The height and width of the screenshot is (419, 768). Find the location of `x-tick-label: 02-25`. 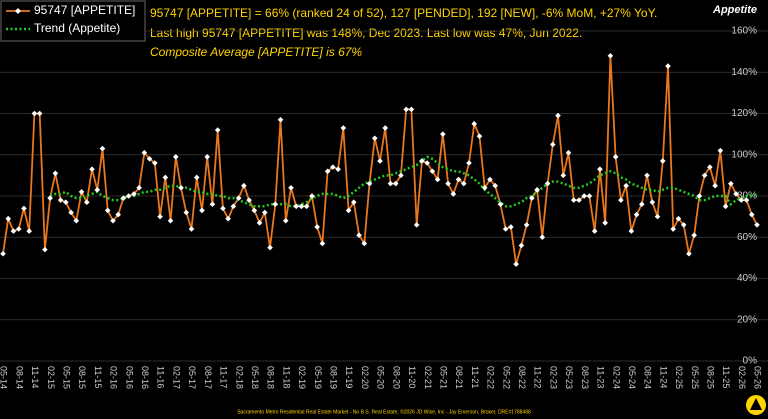

x-tick-label: 02-25 is located at coordinates (679, 377).